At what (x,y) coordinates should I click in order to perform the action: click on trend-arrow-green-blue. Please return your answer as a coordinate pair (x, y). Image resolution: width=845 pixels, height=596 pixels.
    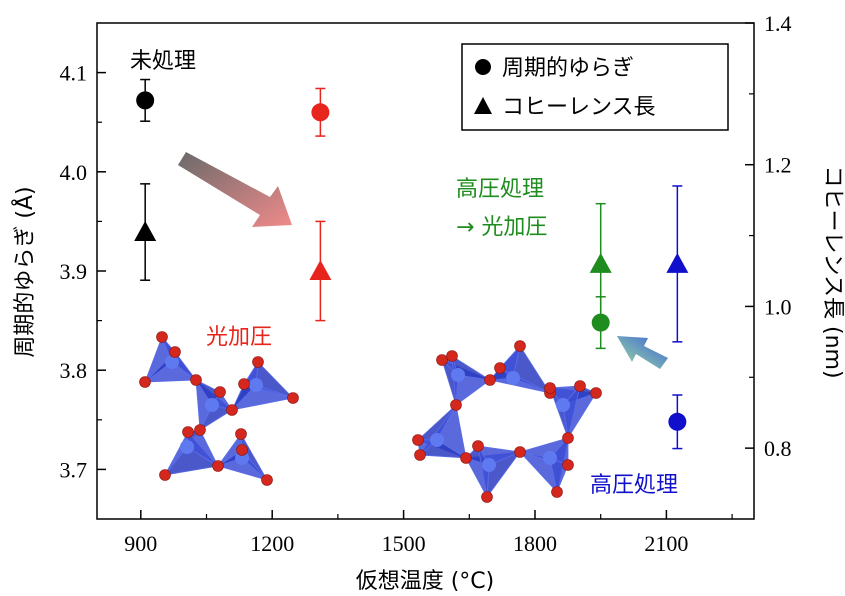
    Looking at the image, I should click on (642, 352).